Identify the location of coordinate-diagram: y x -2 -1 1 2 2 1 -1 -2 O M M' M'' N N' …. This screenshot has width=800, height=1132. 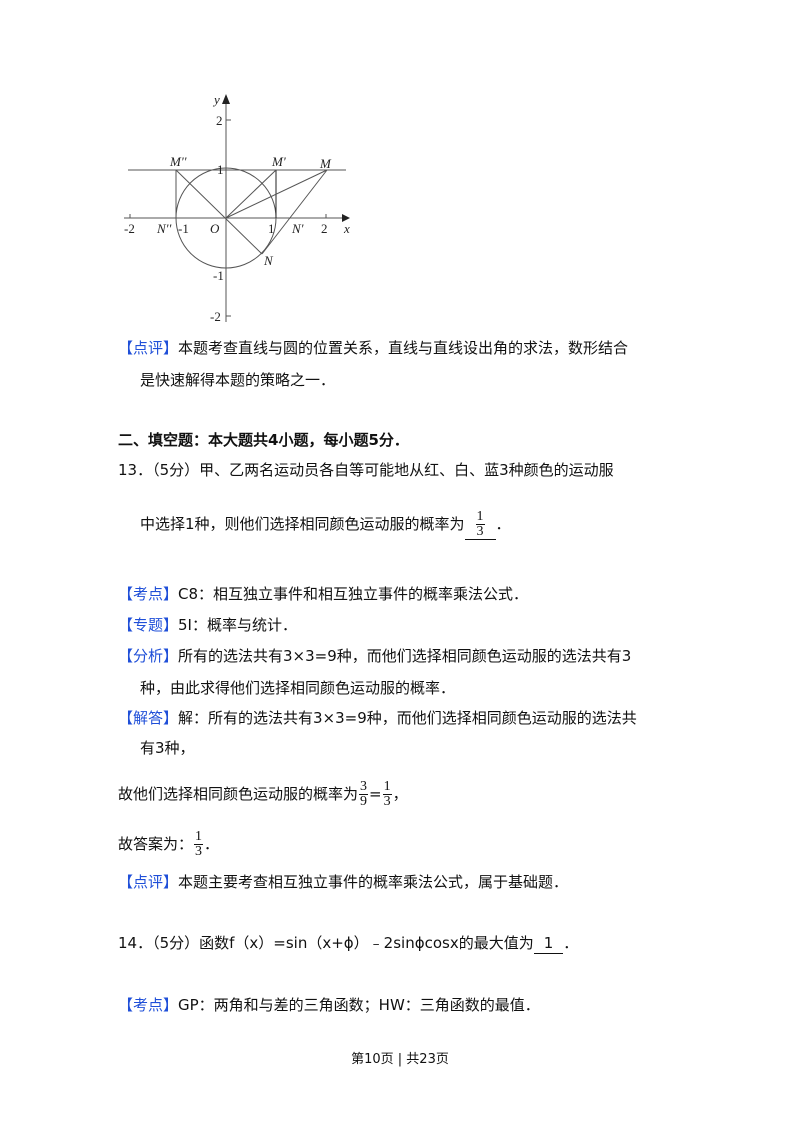
(237, 208).